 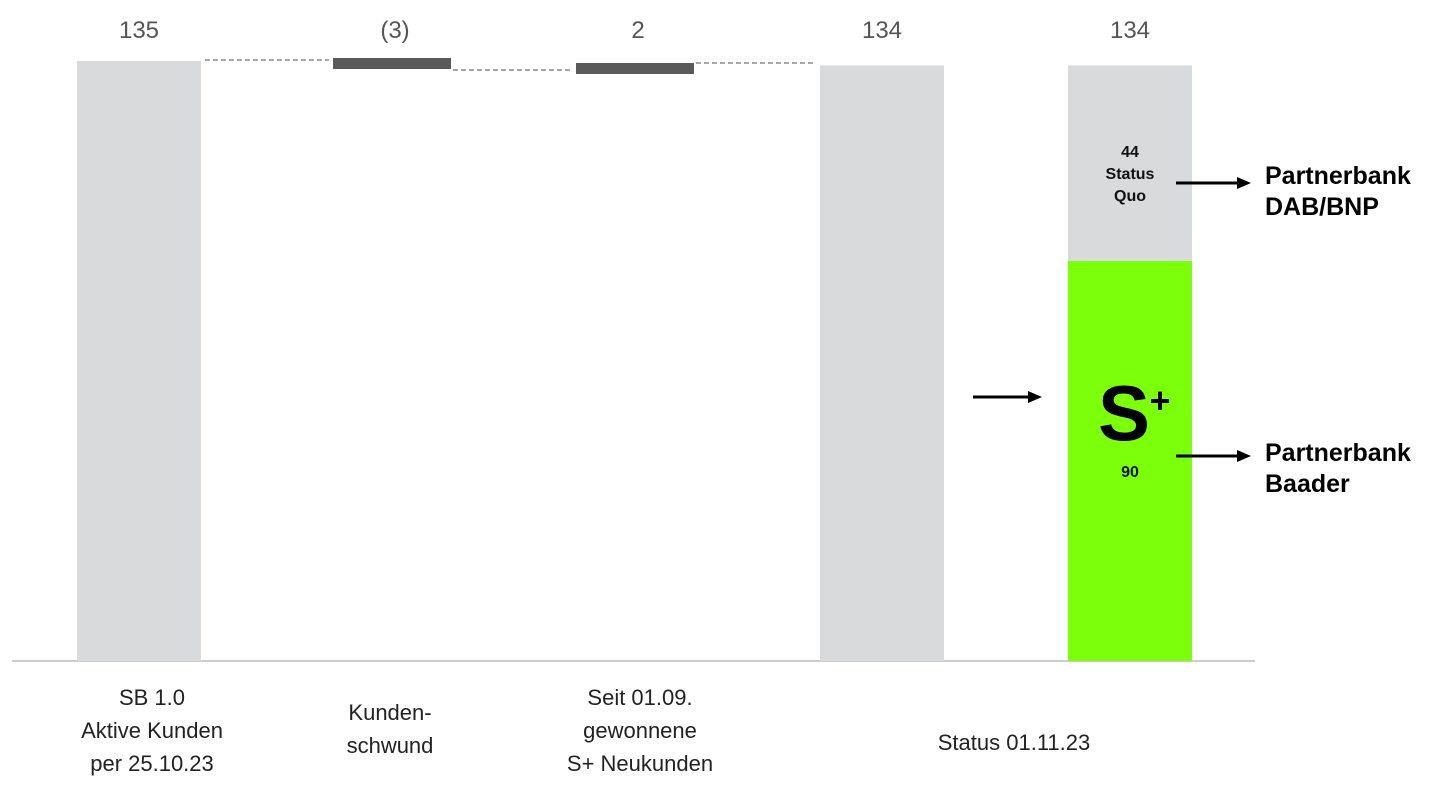 What do you see at coordinates (1130, 163) in the screenshot?
I see `segment-status-quo` at bounding box center [1130, 163].